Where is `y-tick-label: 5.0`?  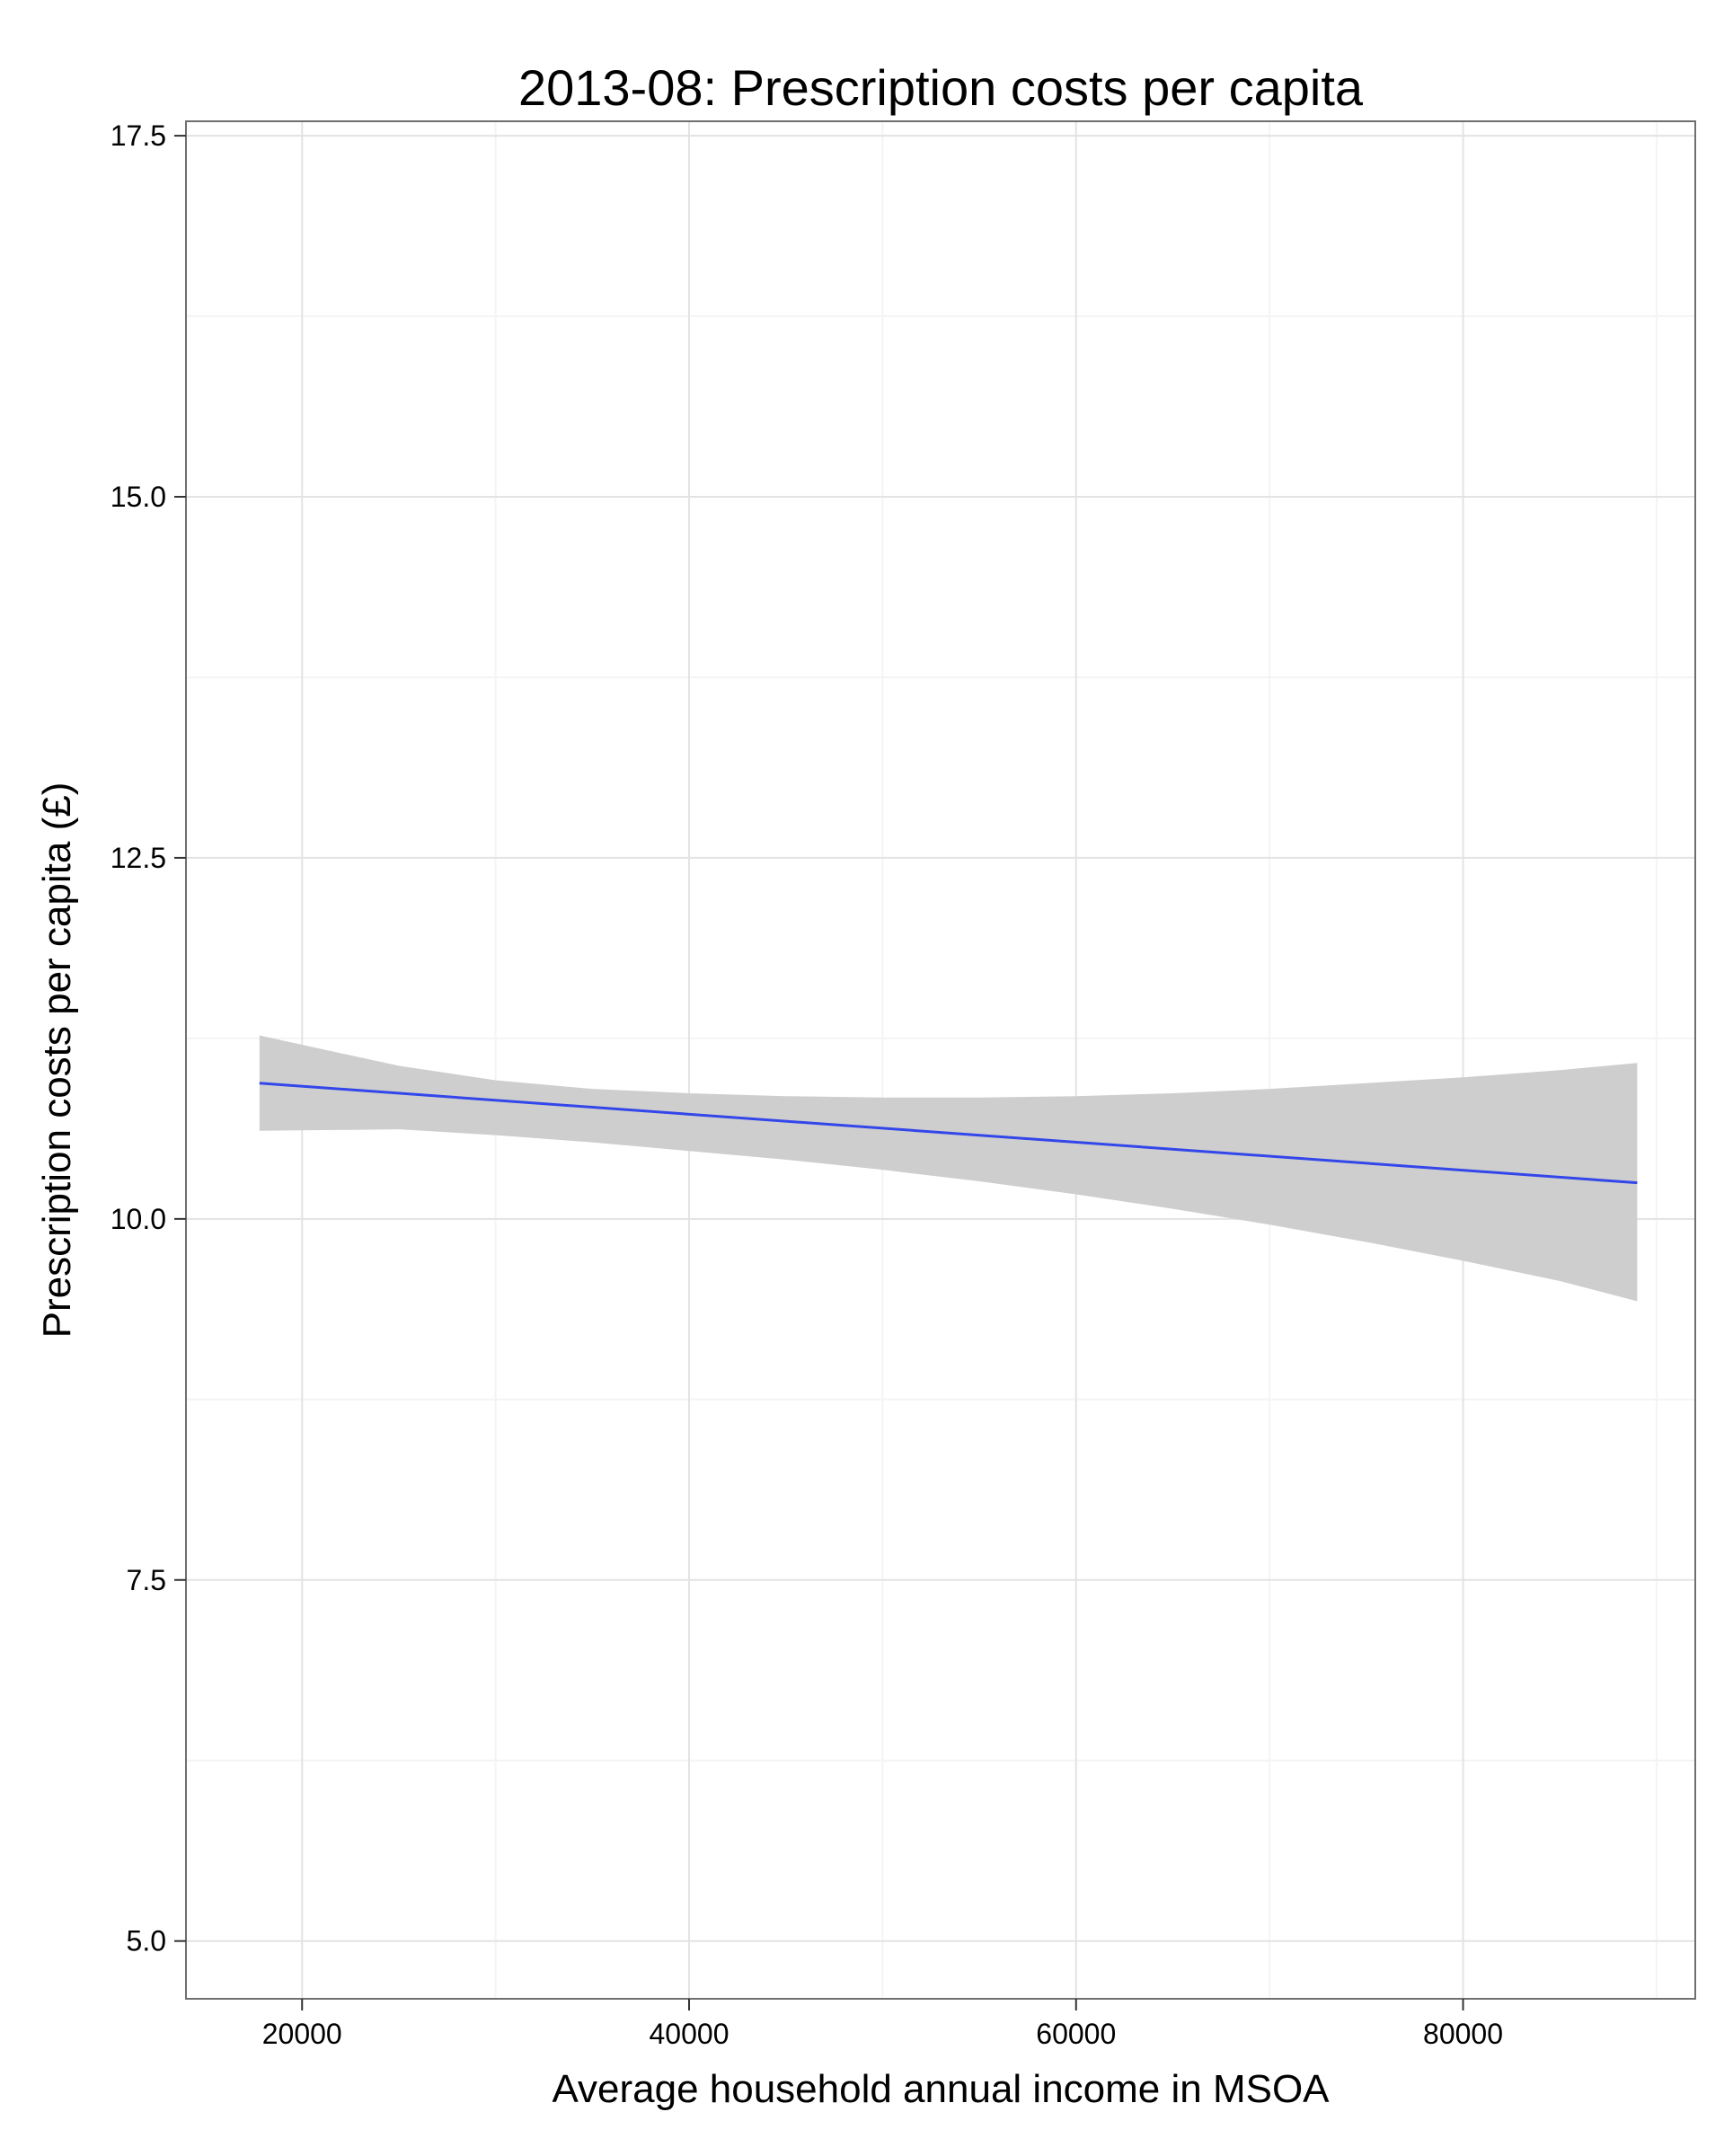
y-tick-label: 5.0 is located at coordinates (146, 1941).